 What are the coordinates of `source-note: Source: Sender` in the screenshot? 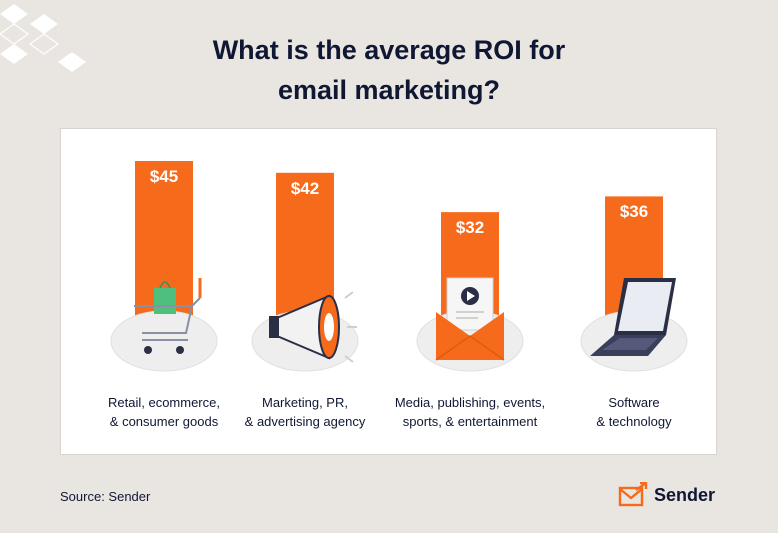 It's located at (105, 496).